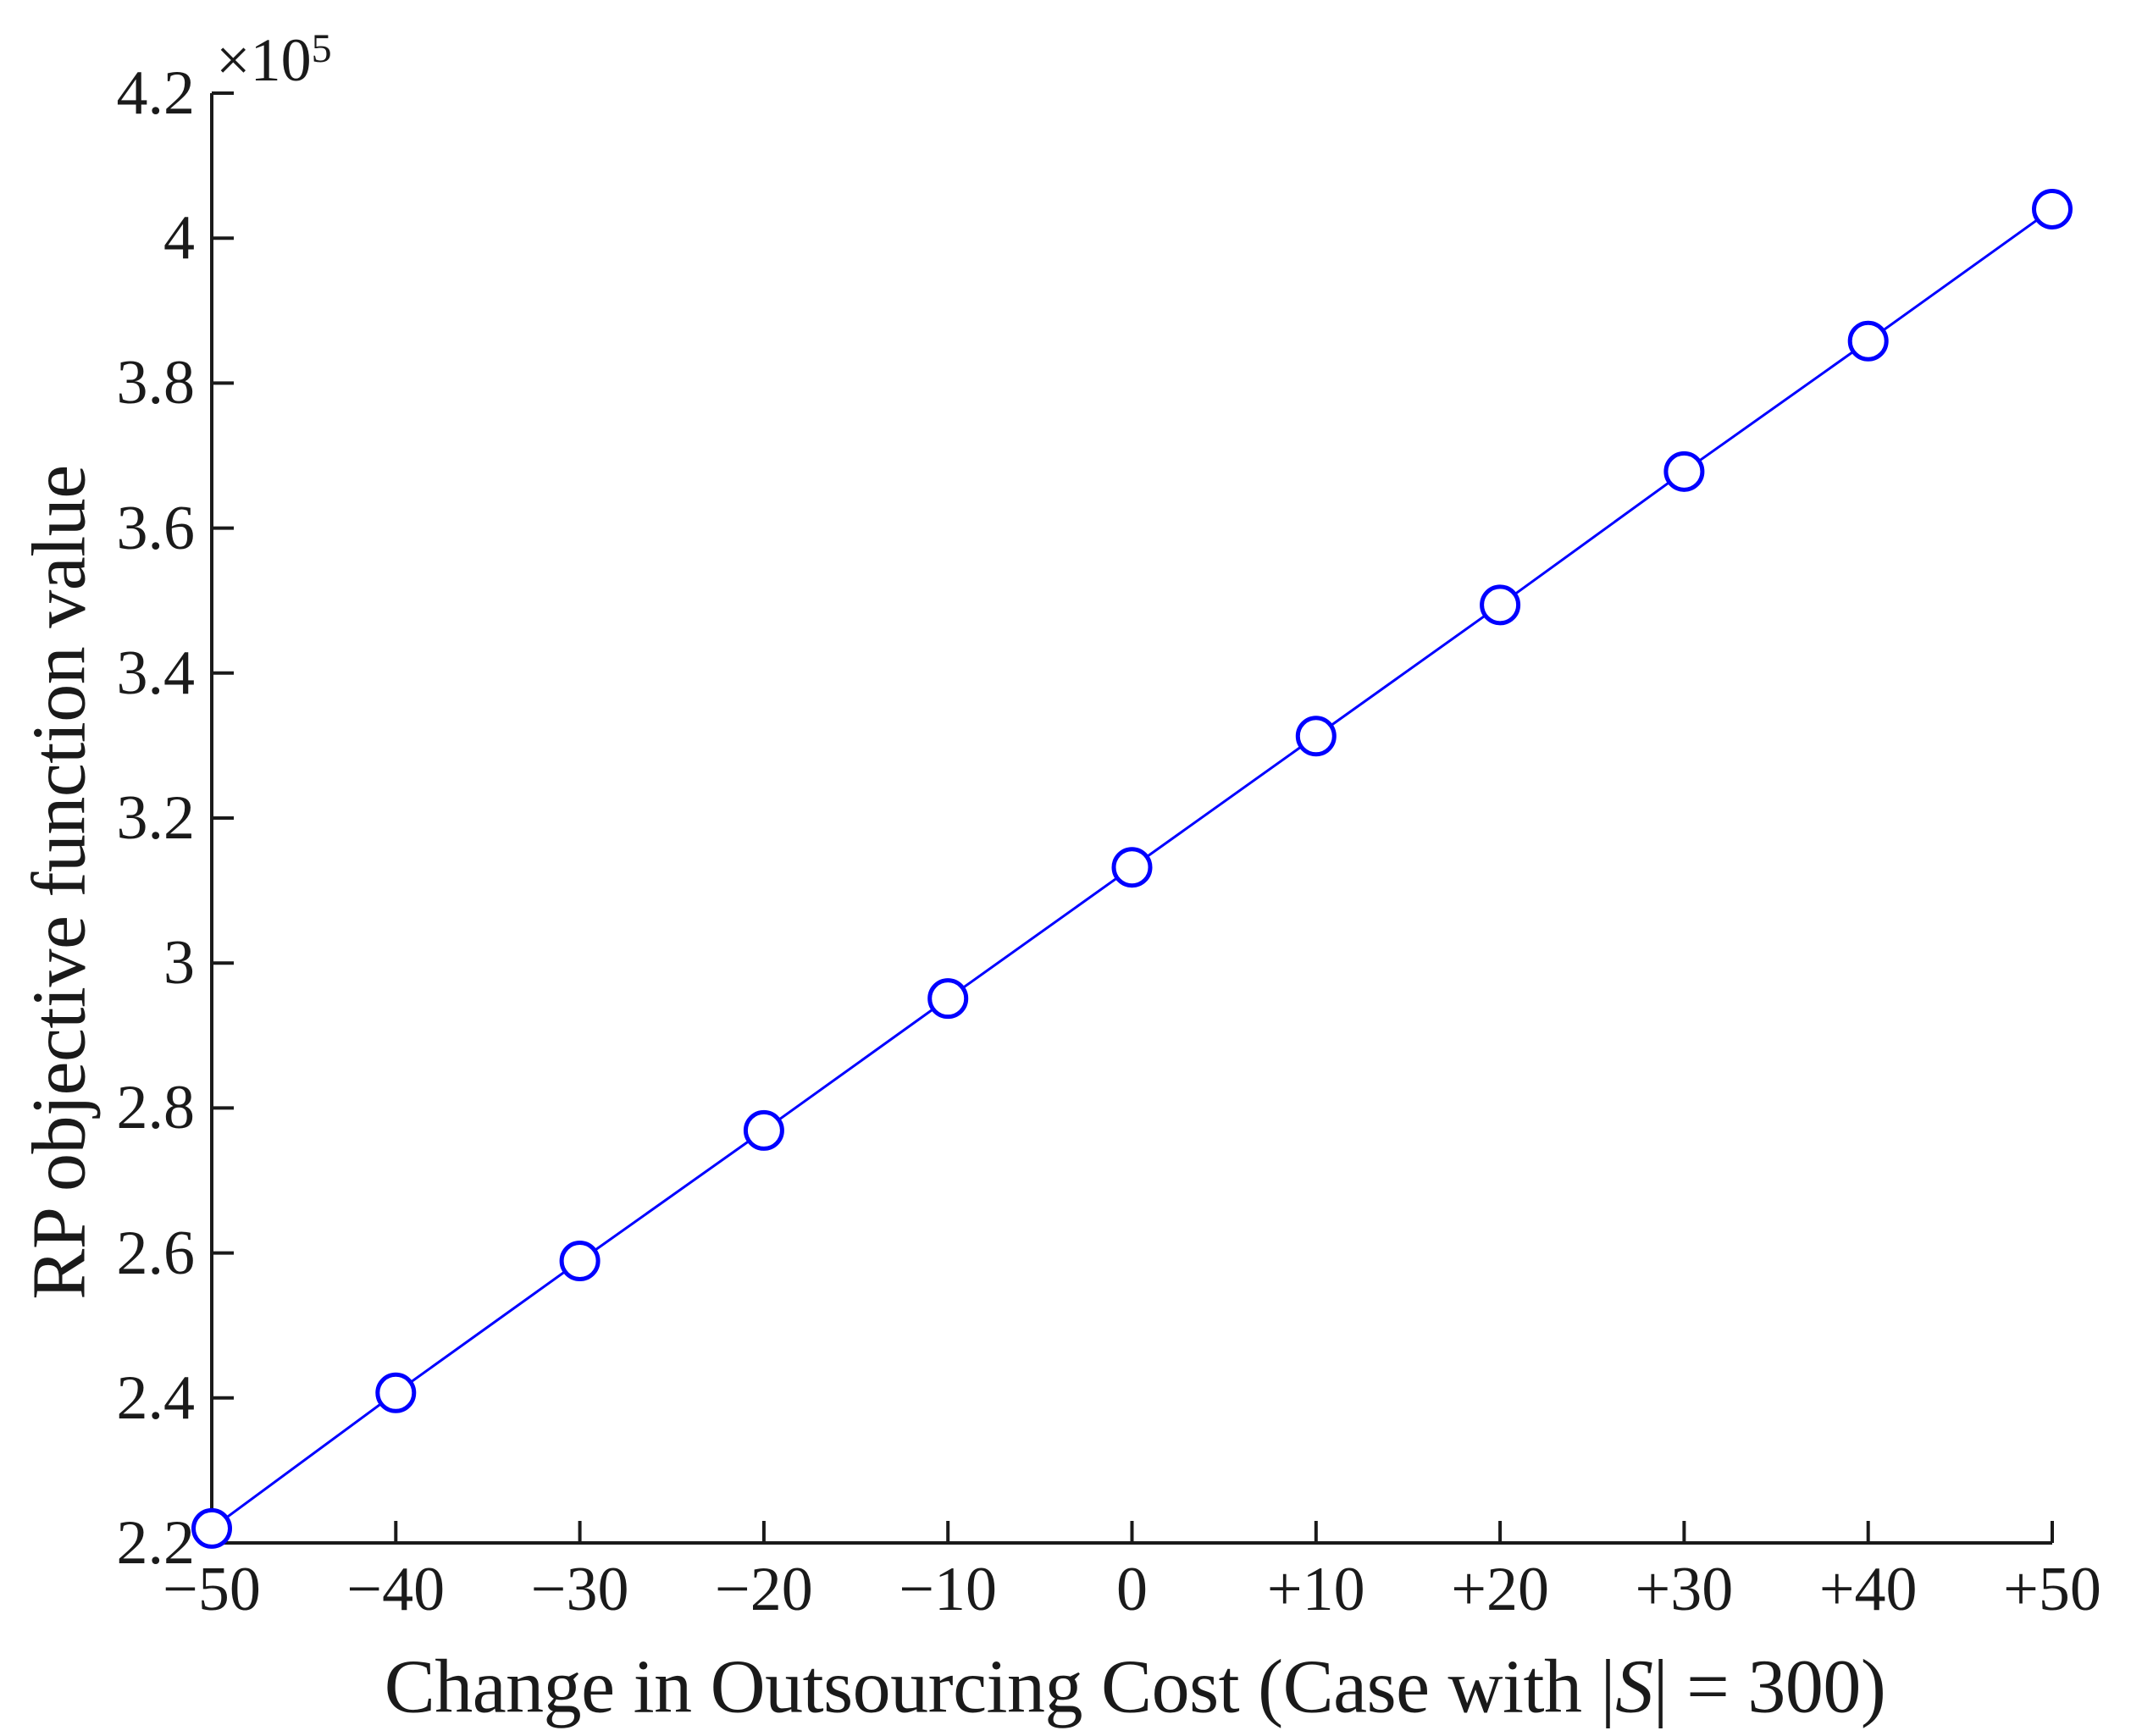  Describe the element at coordinates (1000, 1687) in the screenshot. I see `x-axis-label-prefix: Change in Outsourcing Cost (Case with |` at that location.